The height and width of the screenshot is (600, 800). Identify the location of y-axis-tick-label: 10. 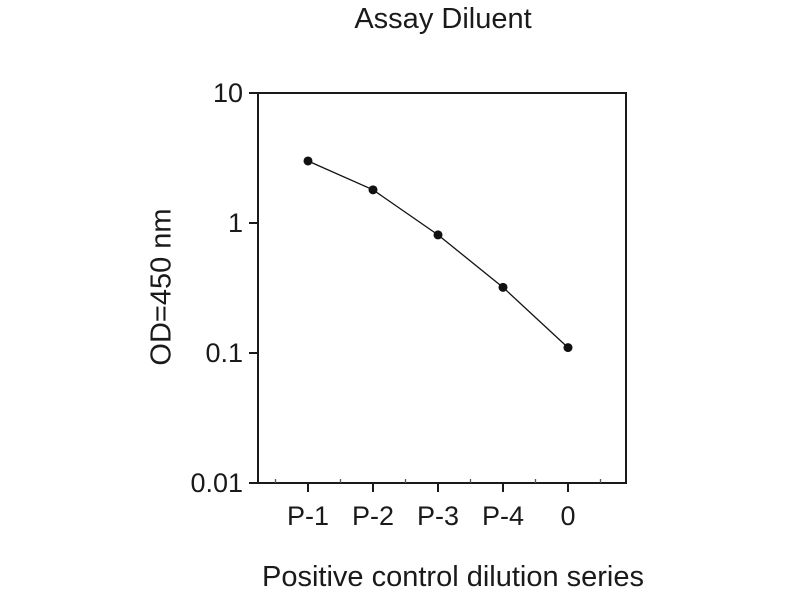
(228, 93).